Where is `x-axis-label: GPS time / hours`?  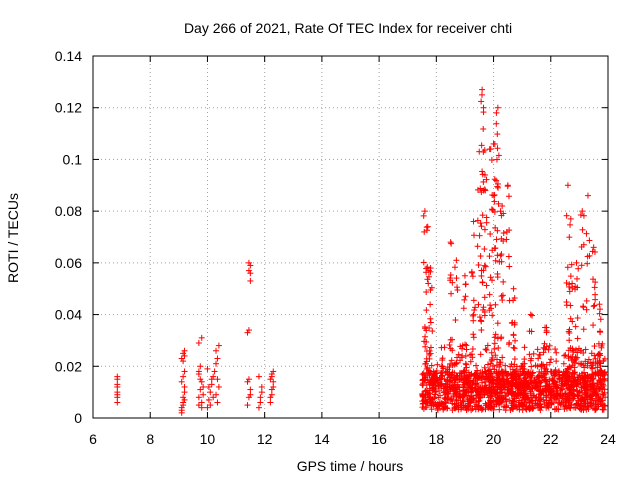 x-axis-label: GPS time / hours is located at coordinates (350, 466).